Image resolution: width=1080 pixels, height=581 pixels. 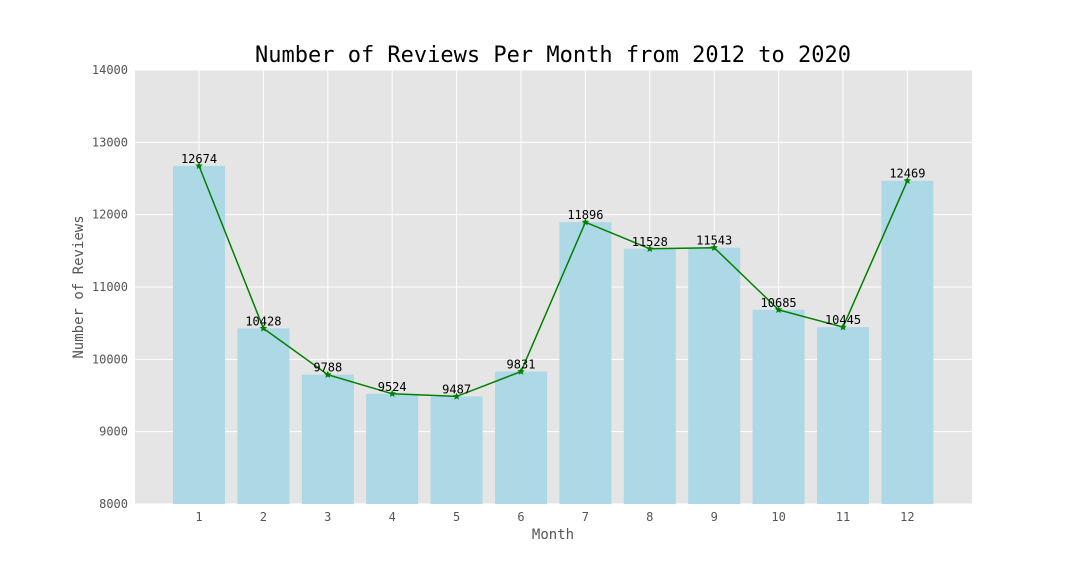 What do you see at coordinates (456, 517) in the screenshot?
I see `x-tick-label: 5` at bounding box center [456, 517].